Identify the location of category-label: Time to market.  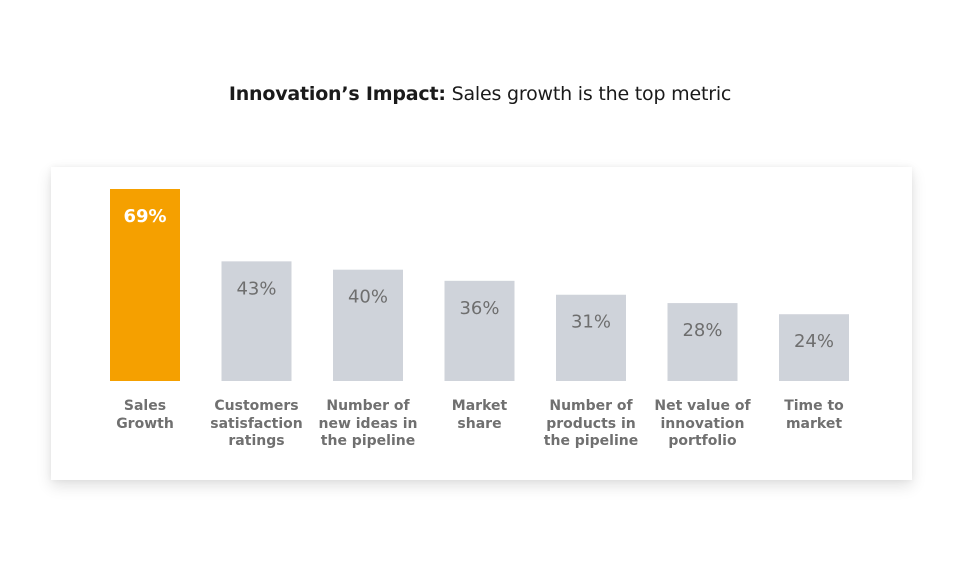
(814, 415).